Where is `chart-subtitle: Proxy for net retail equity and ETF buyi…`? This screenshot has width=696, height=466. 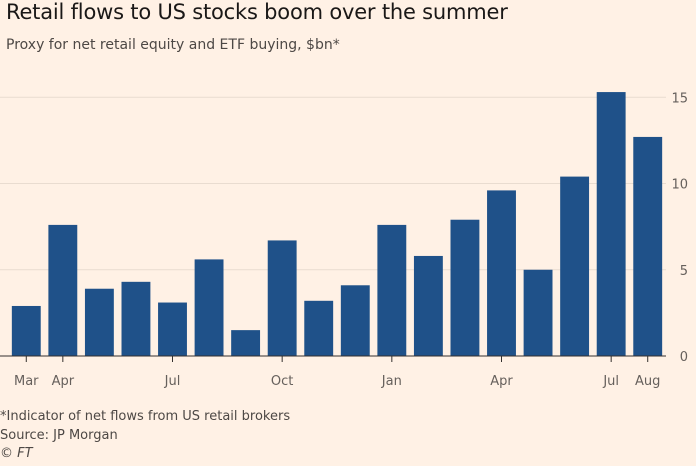
chart-subtitle: Proxy for net retail equity and ETF buyi… is located at coordinates (173, 45).